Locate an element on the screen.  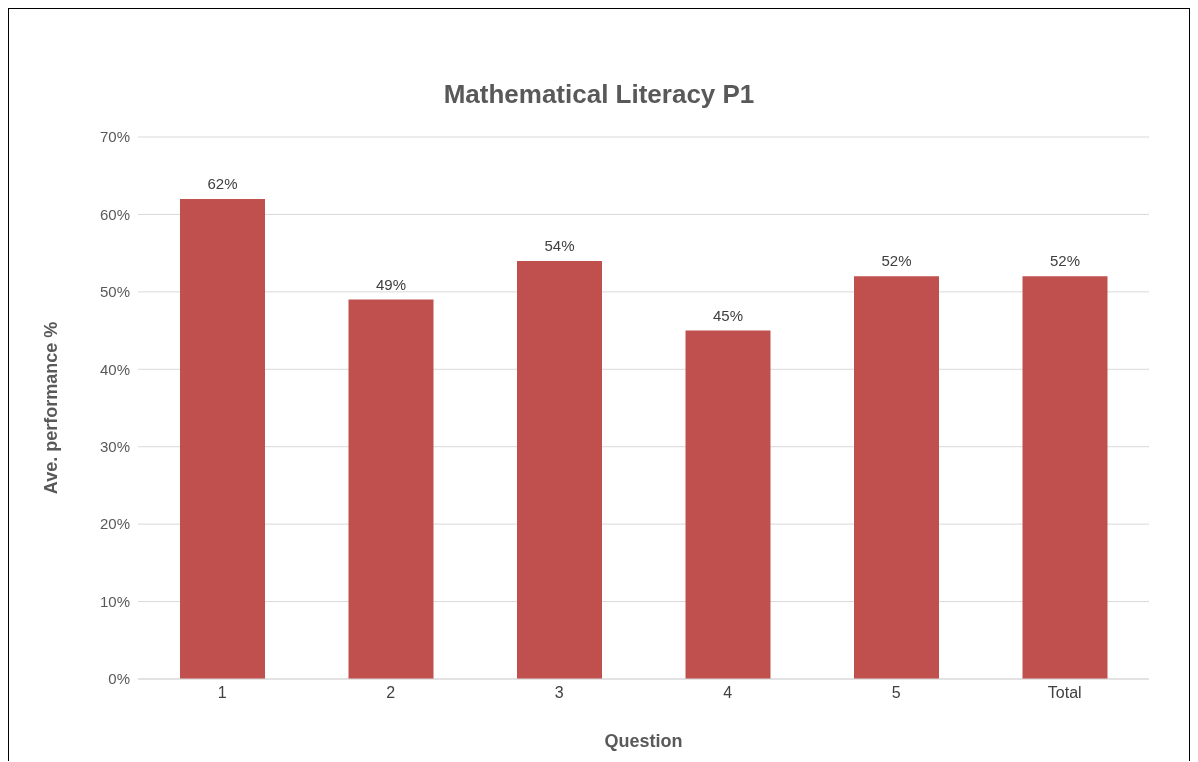
y-tick-label: 30% is located at coordinates (114, 447).